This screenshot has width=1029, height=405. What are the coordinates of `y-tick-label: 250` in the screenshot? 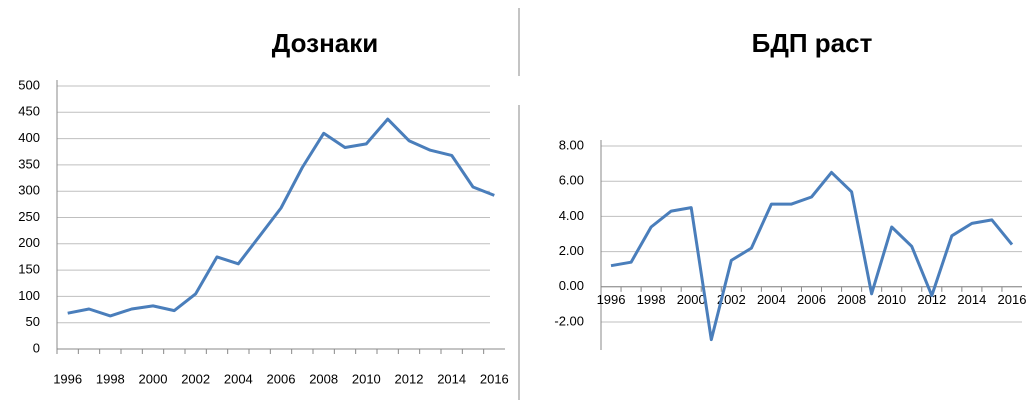 It's located at (29, 216).